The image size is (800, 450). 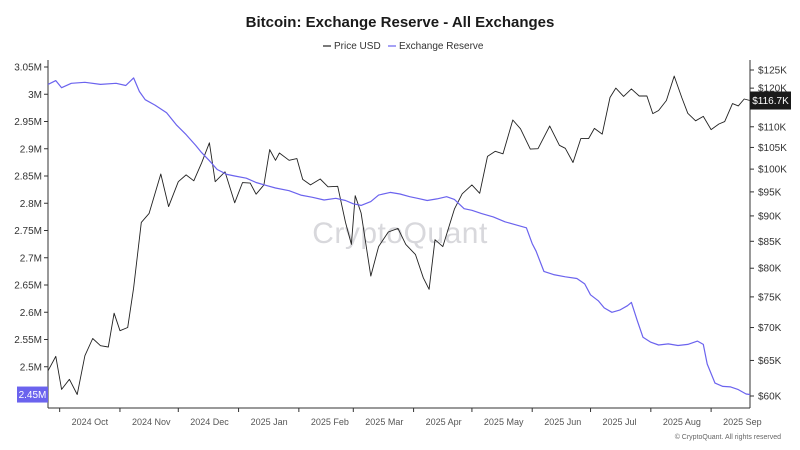 What do you see at coordinates (330, 422) in the screenshot?
I see `x-tick-label: 2025 Feb` at bounding box center [330, 422].